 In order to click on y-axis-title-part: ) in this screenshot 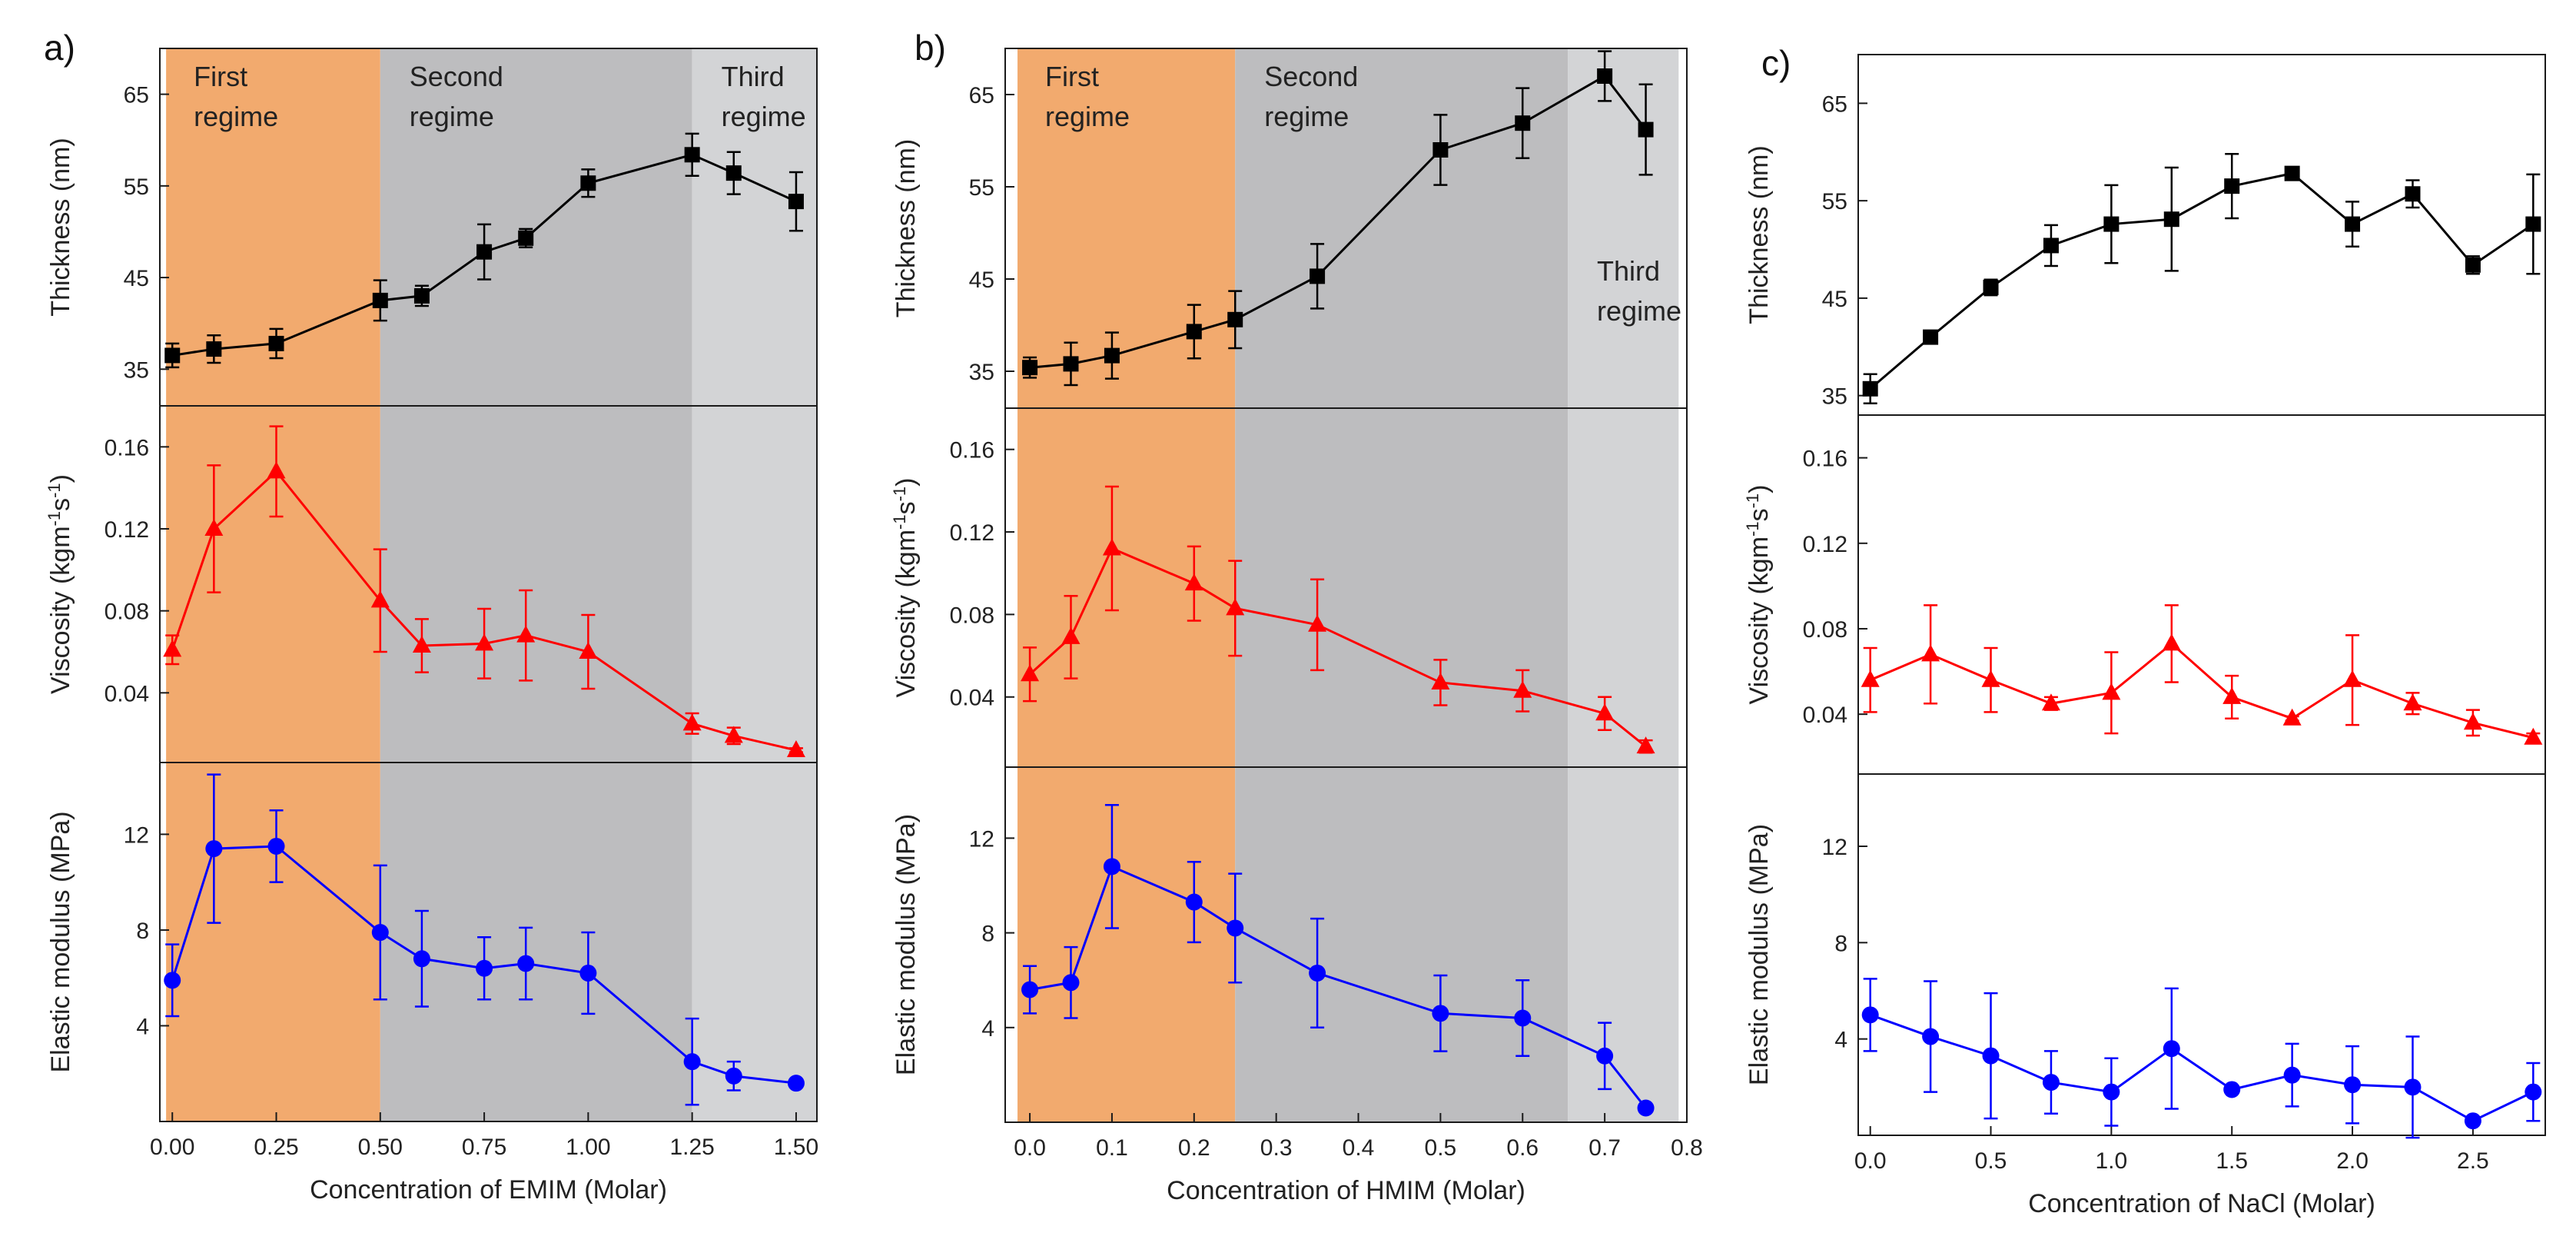, I will do `click(60, 478)`.